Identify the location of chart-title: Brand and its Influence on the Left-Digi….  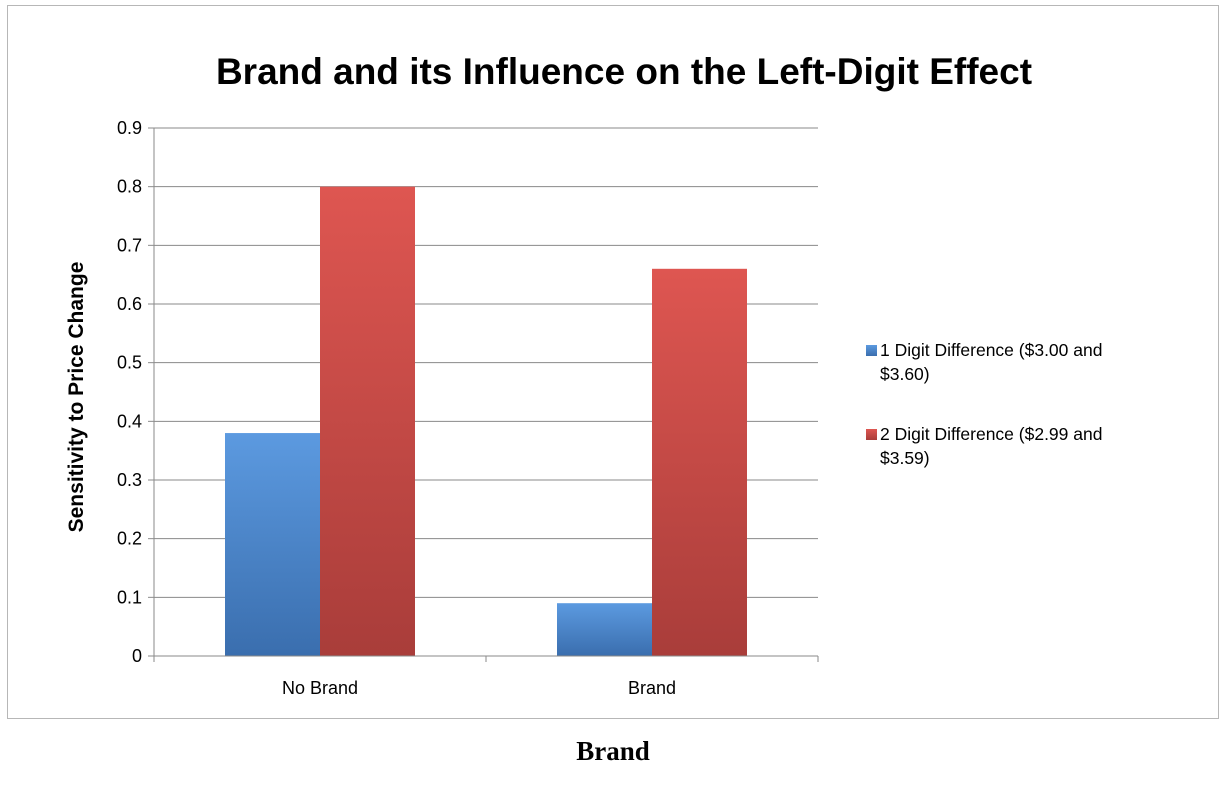
(624, 71).